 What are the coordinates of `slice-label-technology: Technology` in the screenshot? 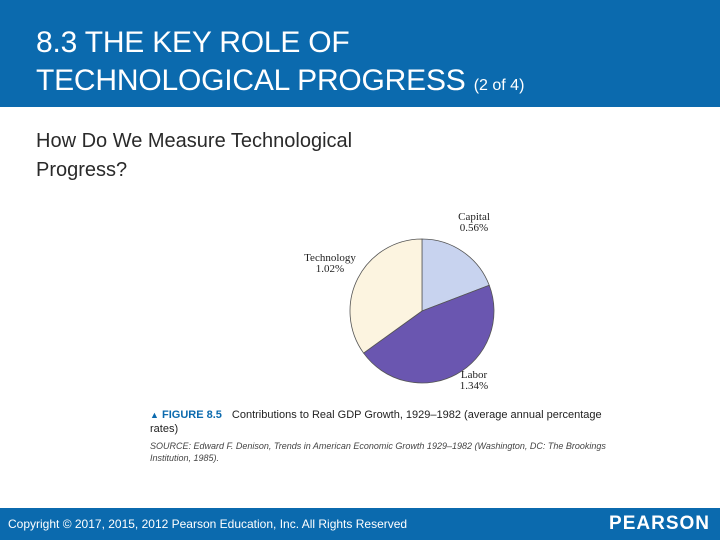 It's located at (330, 258).